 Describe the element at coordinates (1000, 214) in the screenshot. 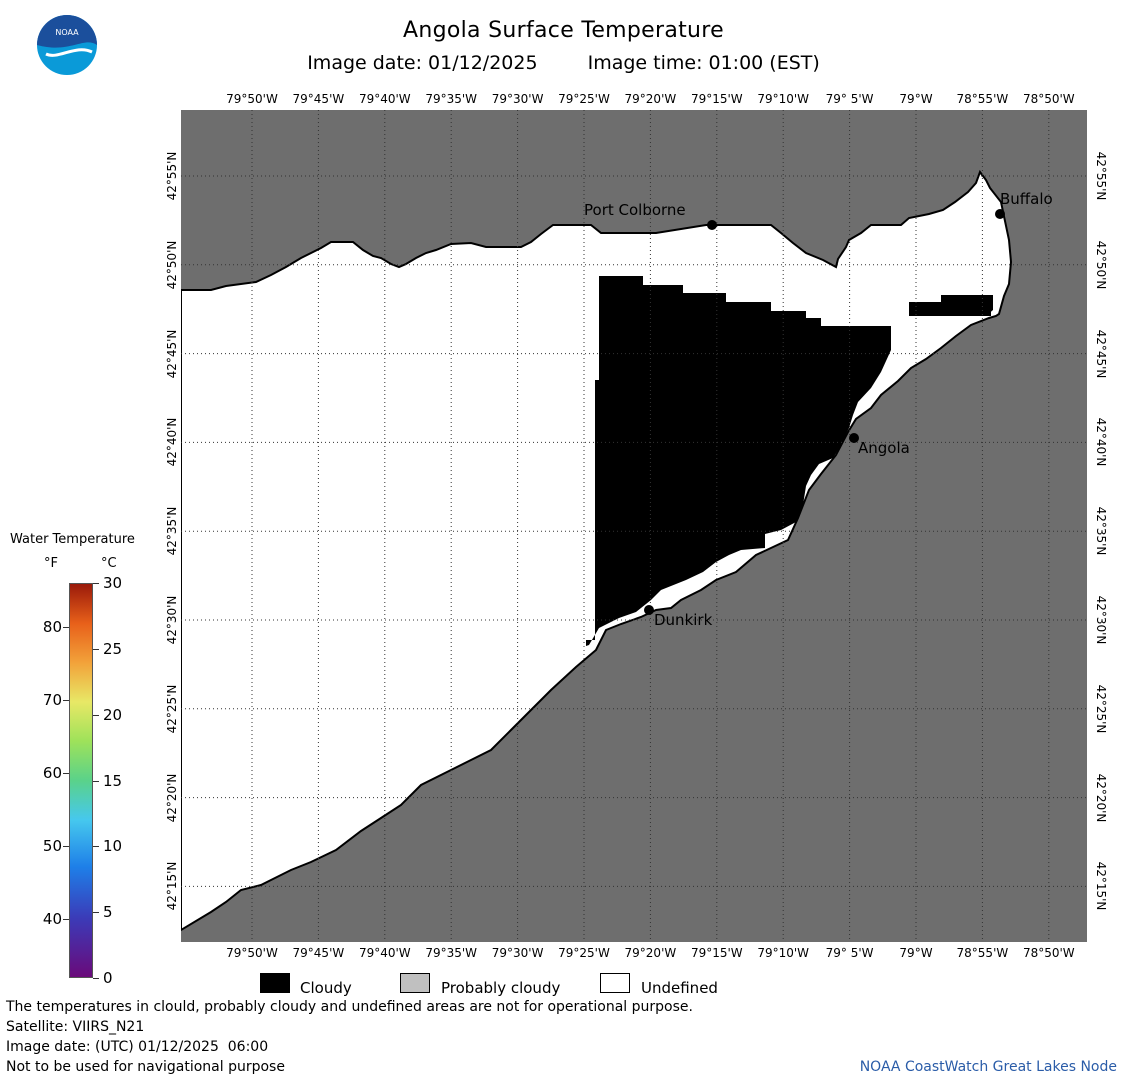

I see `buffalo-marker` at that location.